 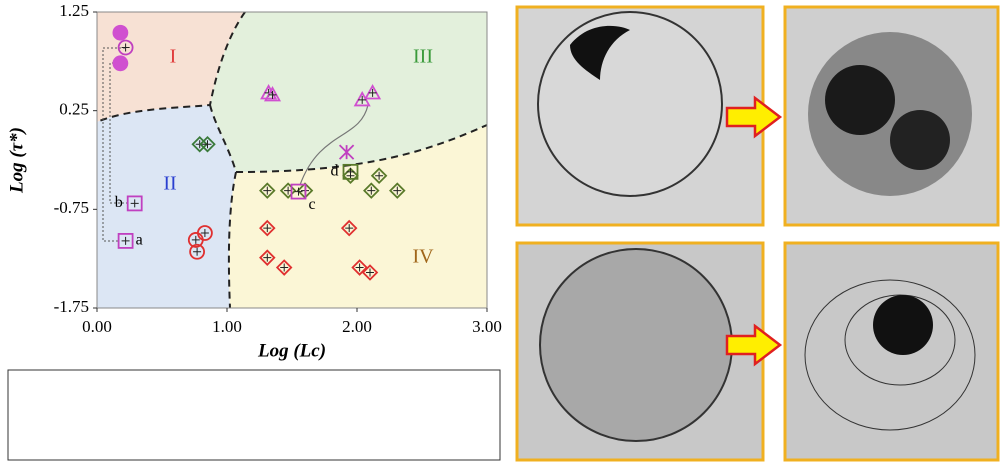 What do you see at coordinates (291, 350) in the screenshot?
I see `x-axis-label: Log (Lc)` at bounding box center [291, 350].